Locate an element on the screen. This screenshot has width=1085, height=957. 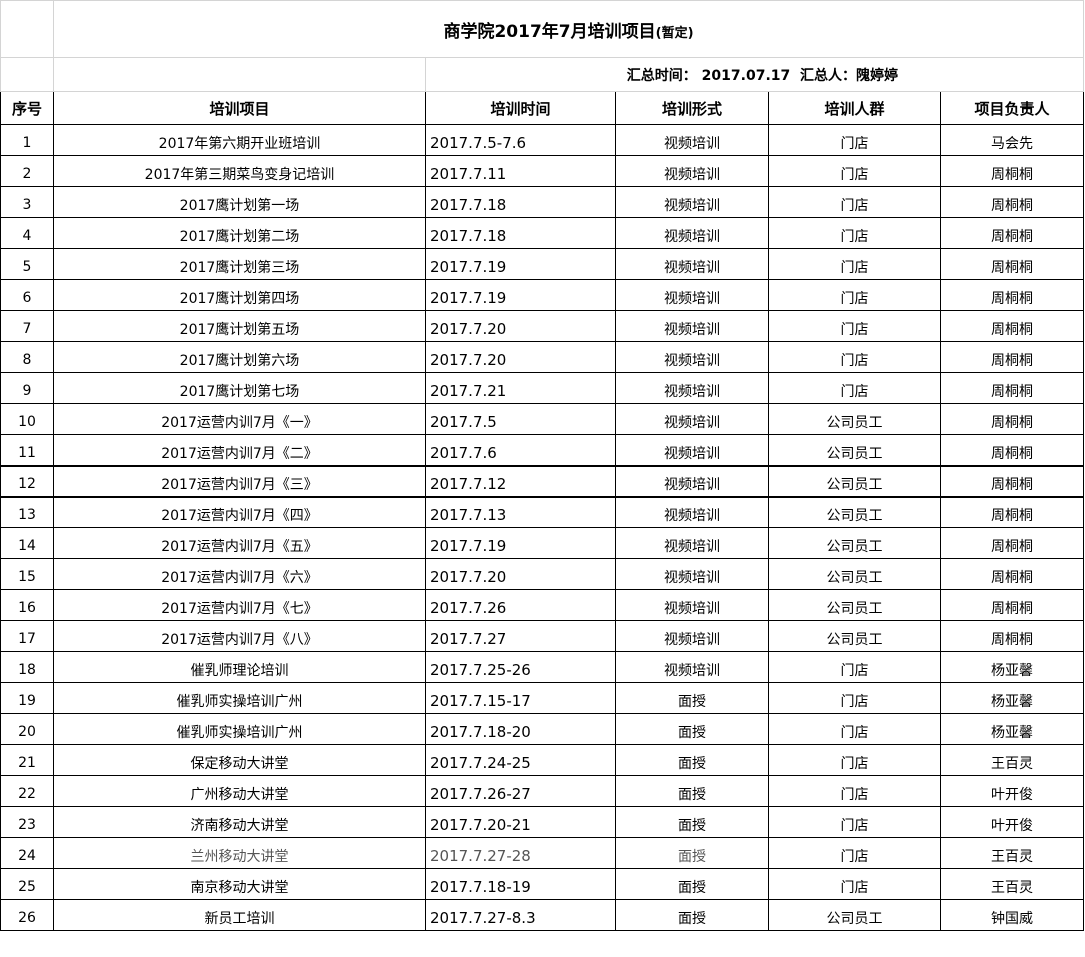
cell-date: 2017.7.25-26 is located at coordinates (520, 667).